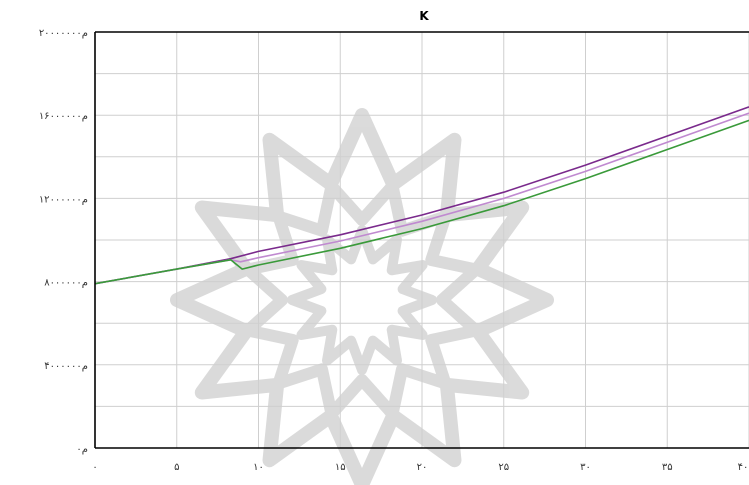 The width and height of the screenshot is (749, 485). What do you see at coordinates (176, 467) in the screenshot?
I see `x-tick-label: ۵` at bounding box center [176, 467].